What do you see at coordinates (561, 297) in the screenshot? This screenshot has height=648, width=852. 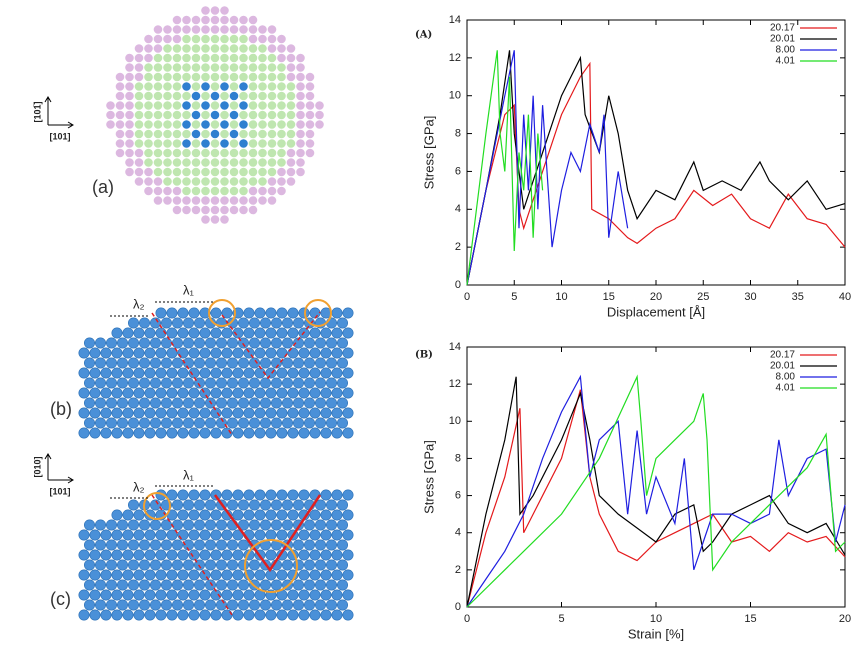 I see `x-tick-label: 10` at bounding box center [561, 297].